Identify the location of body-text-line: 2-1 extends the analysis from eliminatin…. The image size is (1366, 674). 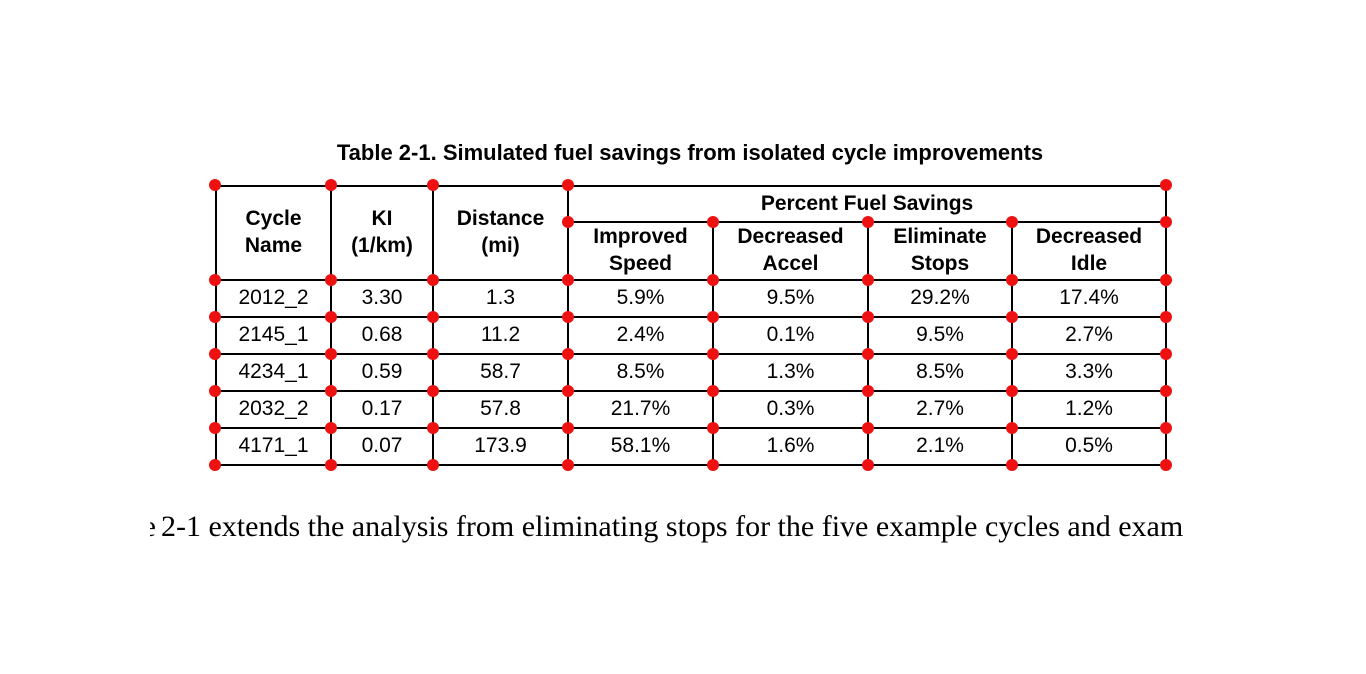
(672, 526).